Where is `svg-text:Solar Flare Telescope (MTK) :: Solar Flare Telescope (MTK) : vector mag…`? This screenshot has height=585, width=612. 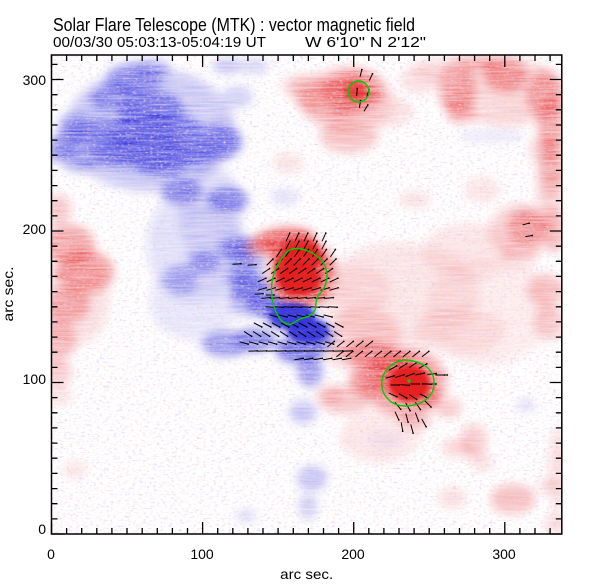
svg-text:Solar Flare Telescope (MTK) :: Solar Flare Telescope (MTK) : vector mag… is located at coordinates (234, 25).